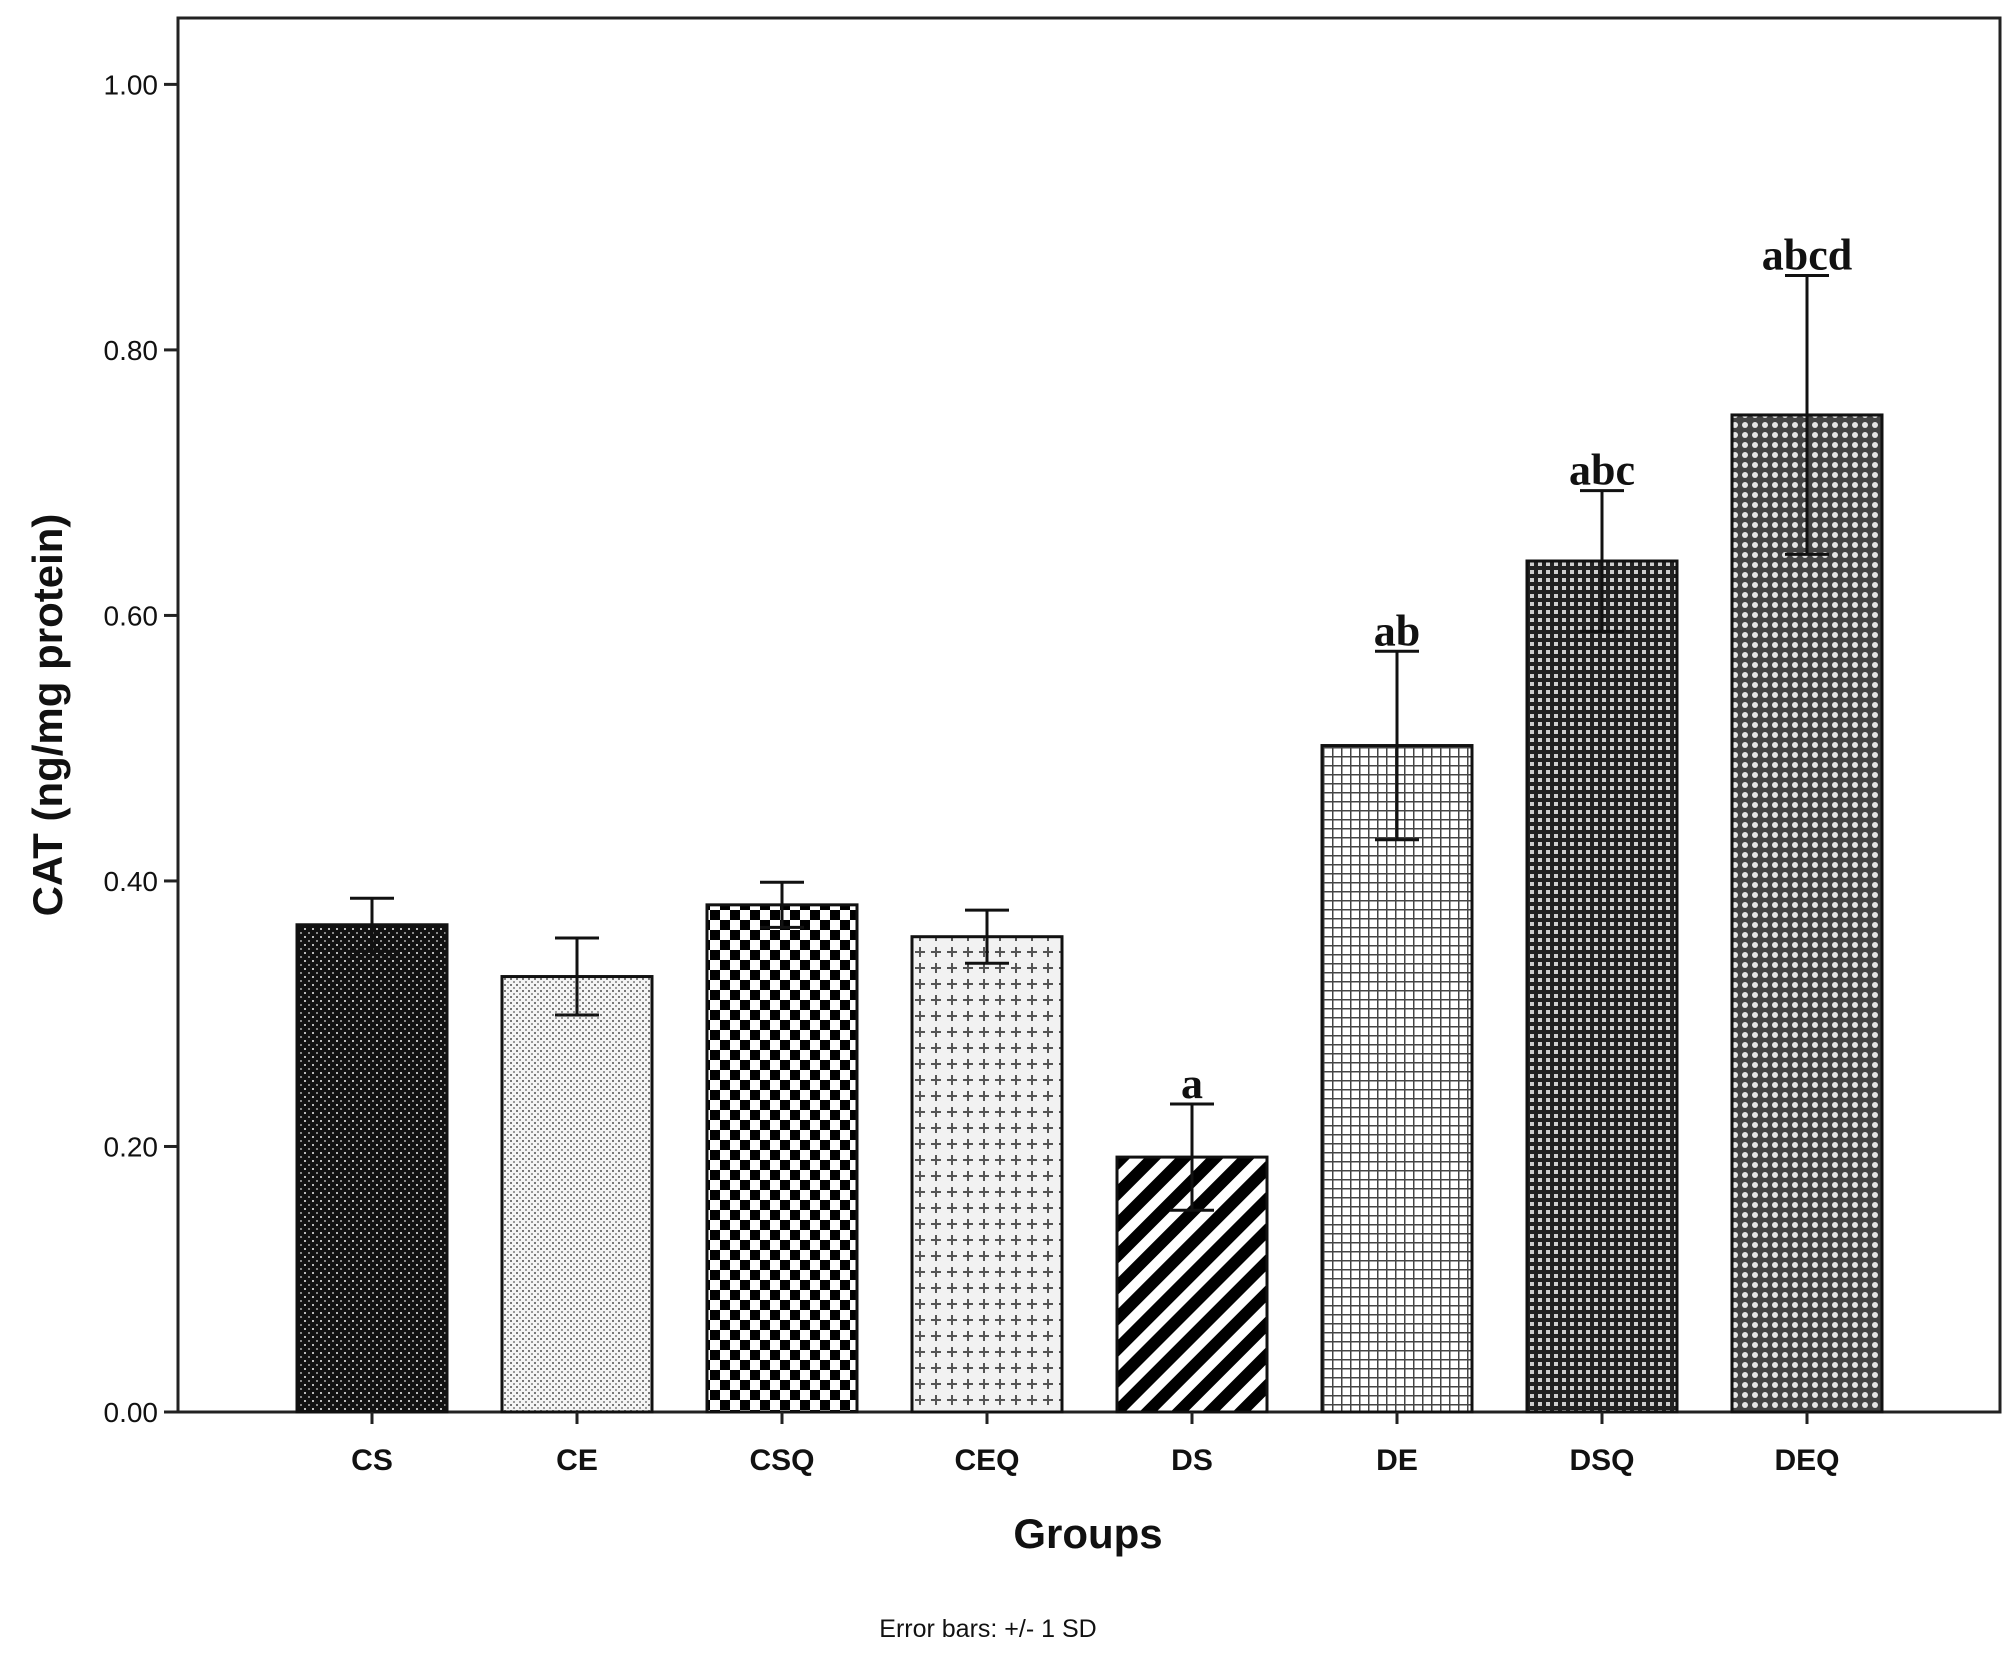 This screenshot has height=1653, width=2002. I want to click on y-tick-label: 0.60, so click(131, 615).